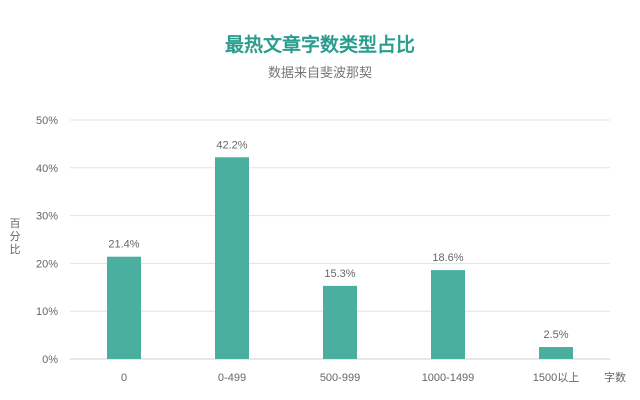  What do you see at coordinates (47, 217) in the screenshot?
I see `y-tick-label: 30%` at bounding box center [47, 217].